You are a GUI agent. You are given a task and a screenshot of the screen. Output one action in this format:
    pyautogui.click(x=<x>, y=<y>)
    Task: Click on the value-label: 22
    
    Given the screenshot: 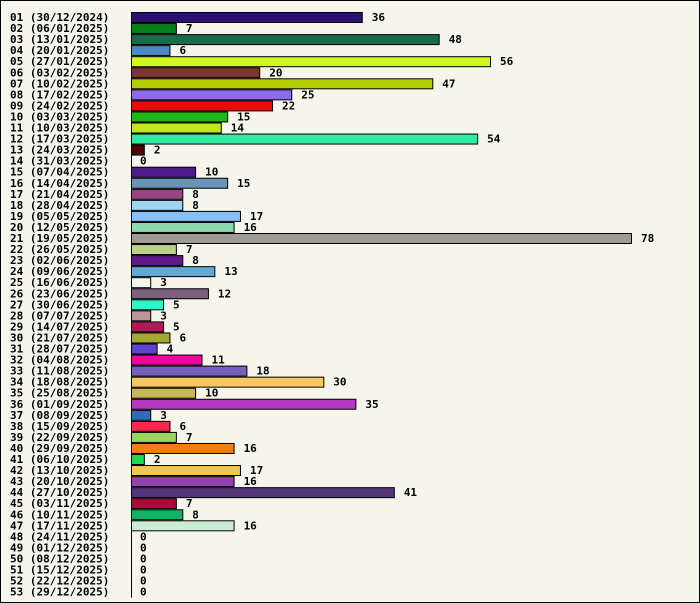 What is the action you would take?
    pyautogui.click(x=288, y=105)
    